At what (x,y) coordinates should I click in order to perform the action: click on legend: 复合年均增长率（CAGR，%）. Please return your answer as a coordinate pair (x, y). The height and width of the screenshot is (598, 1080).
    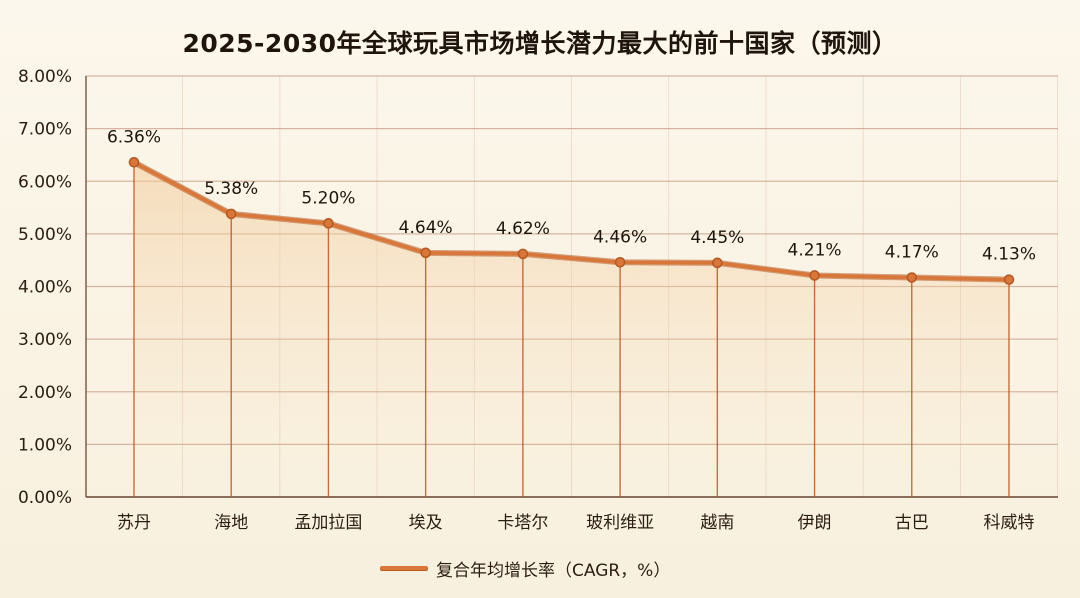
    Looking at the image, I should click on (525, 568).